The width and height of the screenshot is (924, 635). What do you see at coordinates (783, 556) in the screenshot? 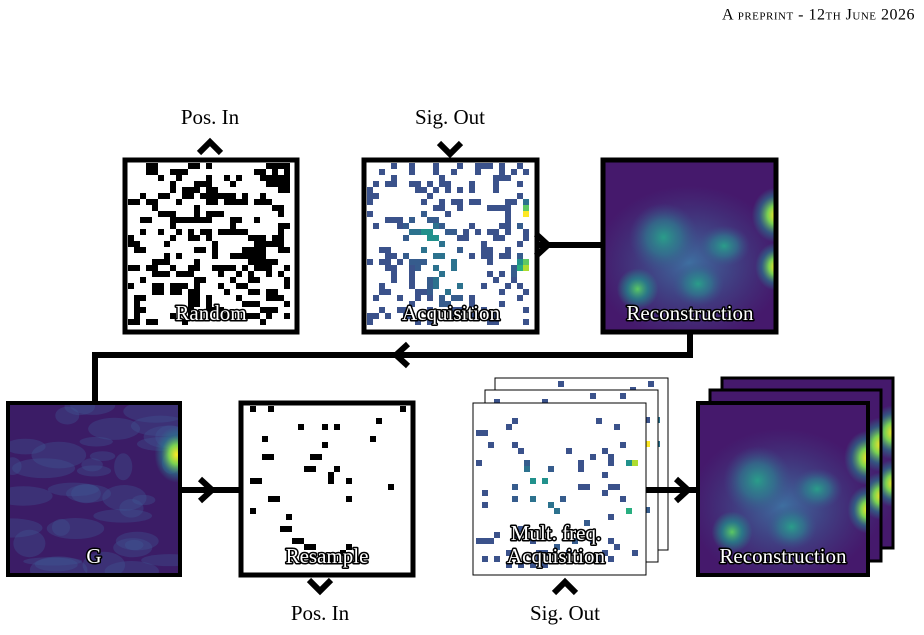
I see `panel-caption: Reconstruction` at bounding box center [783, 556].